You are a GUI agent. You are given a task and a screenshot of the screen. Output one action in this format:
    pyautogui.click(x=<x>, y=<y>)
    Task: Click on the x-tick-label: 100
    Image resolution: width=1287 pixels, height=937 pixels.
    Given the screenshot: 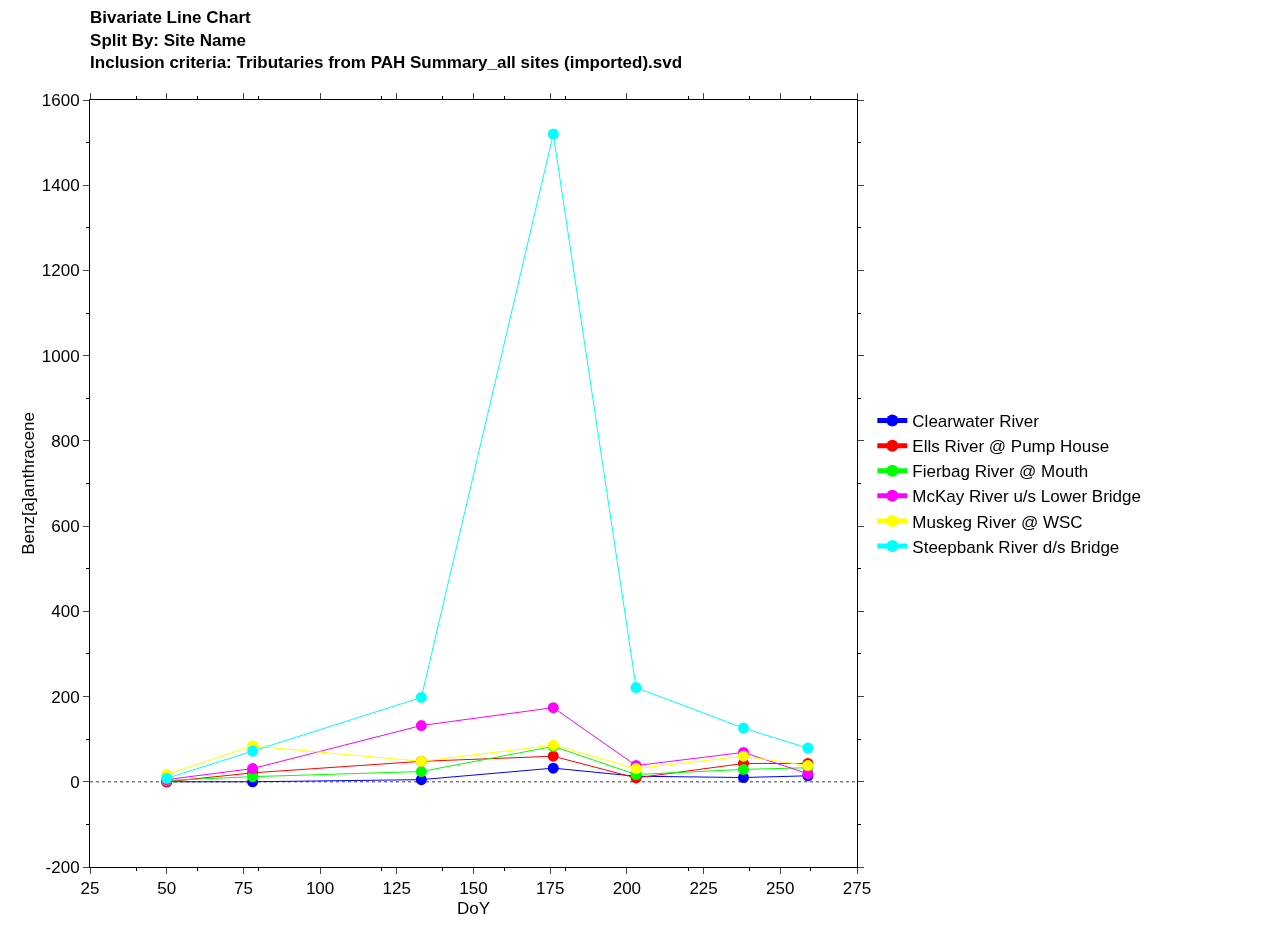 What is the action you would take?
    pyautogui.click(x=320, y=889)
    